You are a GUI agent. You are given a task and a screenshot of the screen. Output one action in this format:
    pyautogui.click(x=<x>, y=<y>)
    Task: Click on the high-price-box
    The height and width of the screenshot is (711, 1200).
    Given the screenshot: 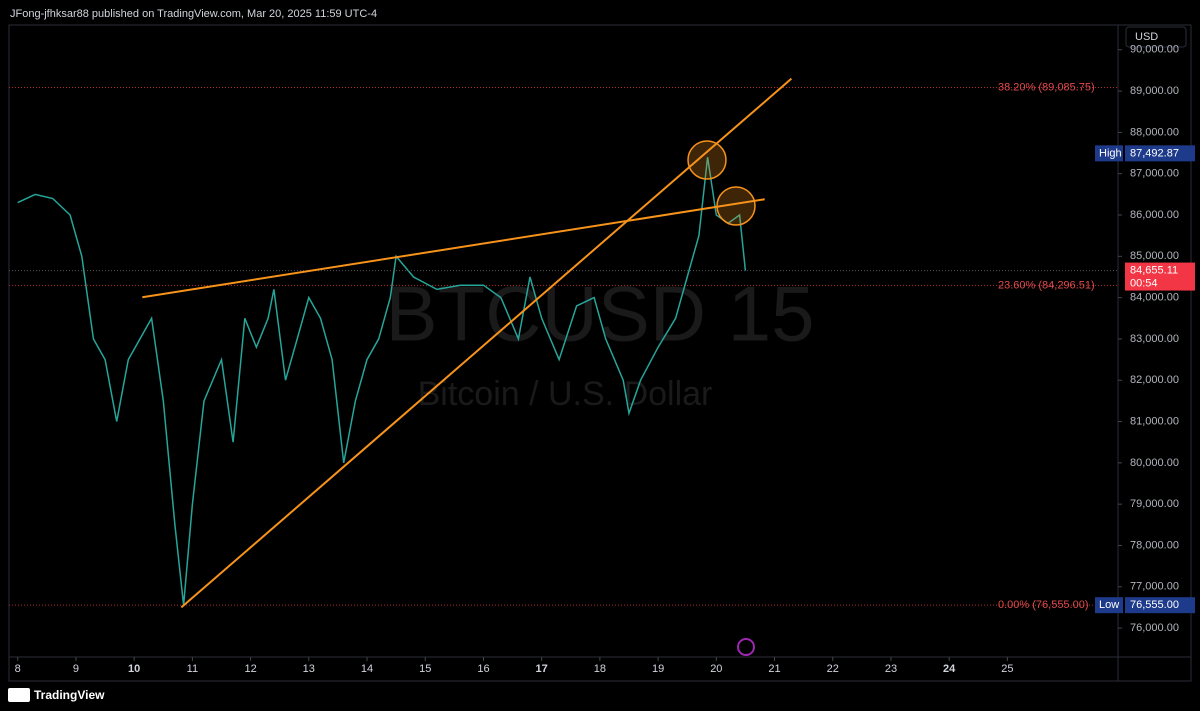 What is the action you would take?
    pyautogui.click(x=1160, y=153)
    